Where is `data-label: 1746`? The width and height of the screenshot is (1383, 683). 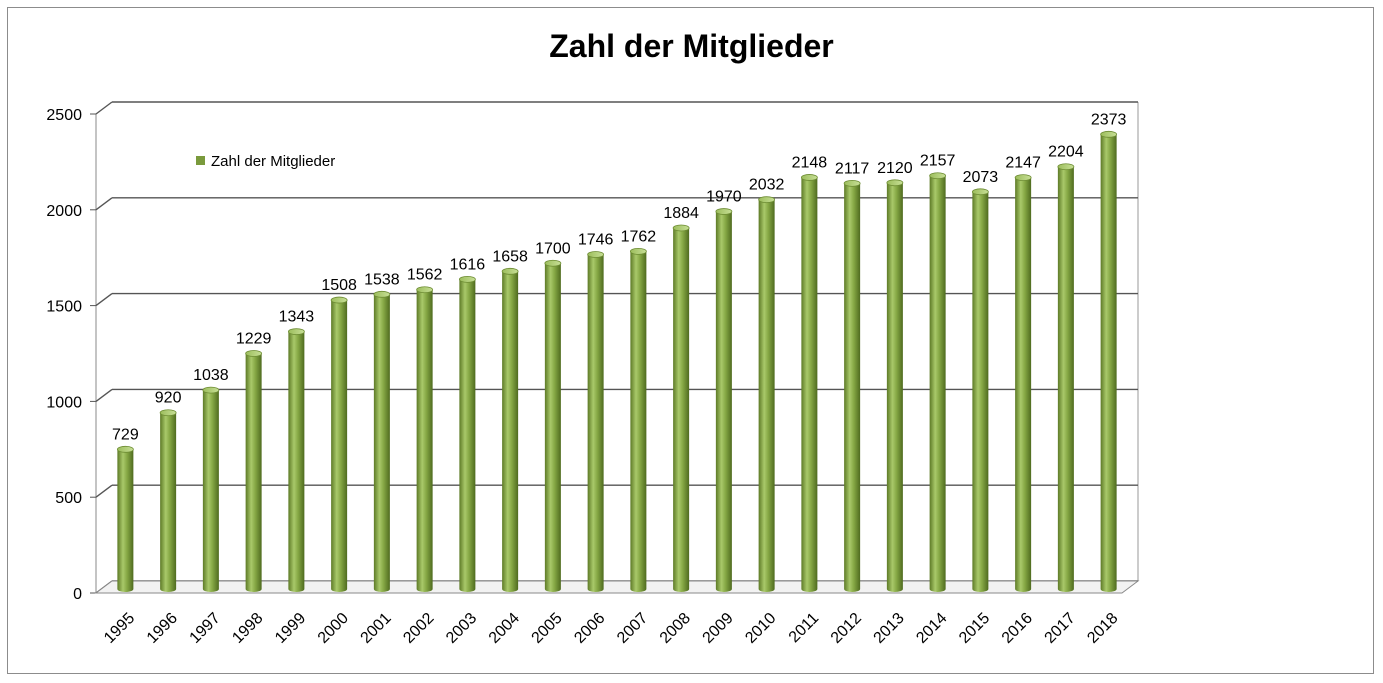 data-label: 1746 is located at coordinates (596, 239).